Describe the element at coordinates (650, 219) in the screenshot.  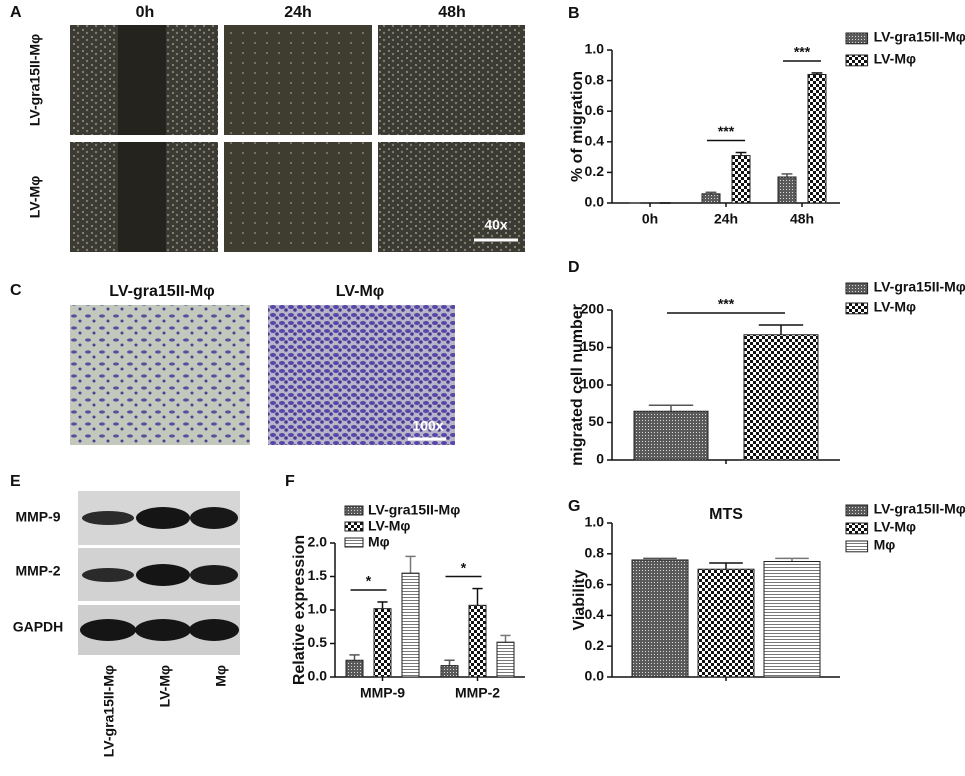
I see `x-tick-label: 0h` at that location.